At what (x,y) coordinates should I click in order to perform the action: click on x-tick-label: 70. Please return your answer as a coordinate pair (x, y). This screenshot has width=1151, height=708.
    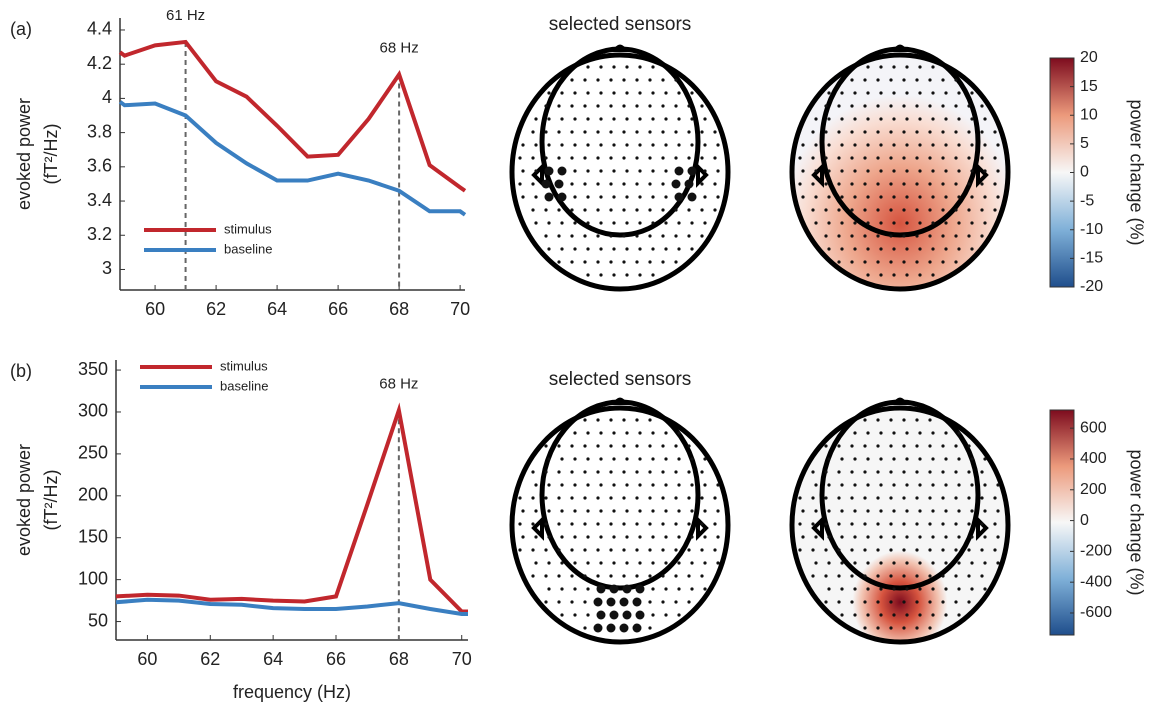
    Looking at the image, I should click on (462, 659).